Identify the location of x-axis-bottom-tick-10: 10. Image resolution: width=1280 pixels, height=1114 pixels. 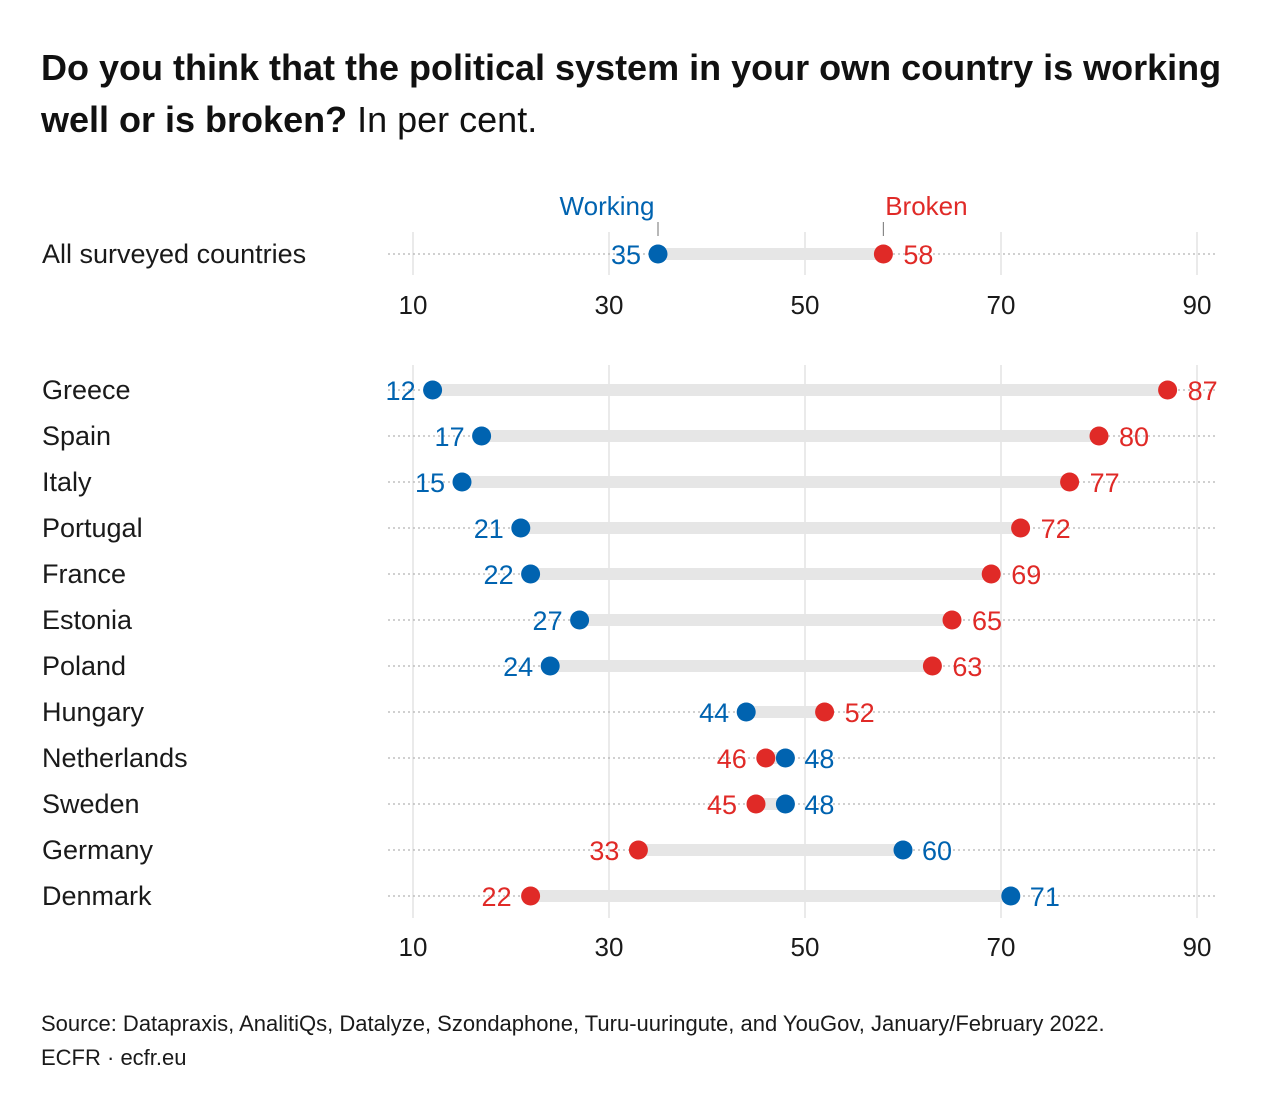
(413, 947).